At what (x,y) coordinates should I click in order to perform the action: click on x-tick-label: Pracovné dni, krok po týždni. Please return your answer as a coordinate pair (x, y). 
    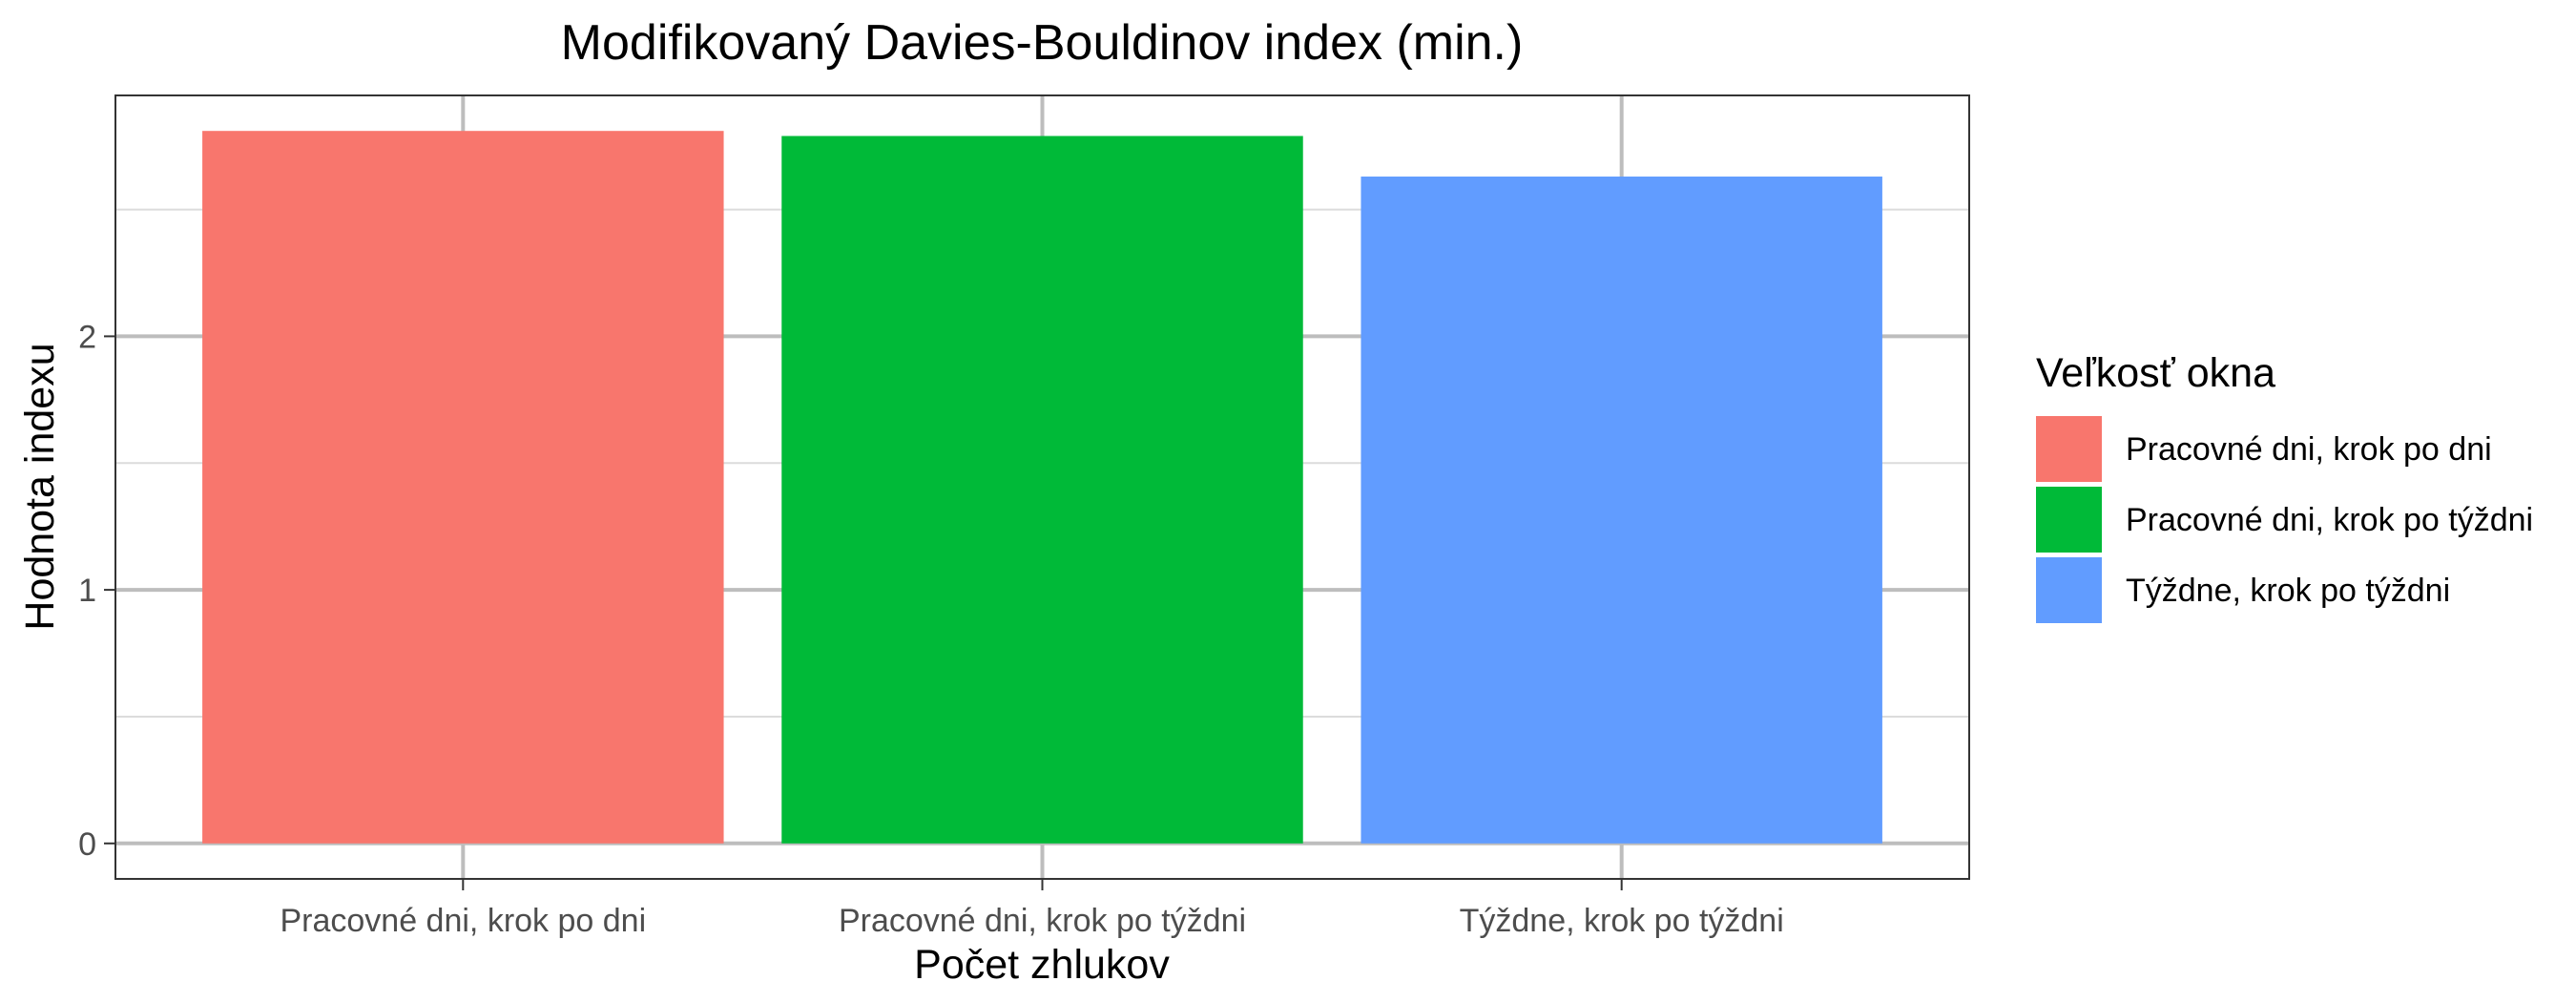
    Looking at the image, I should click on (1042, 921).